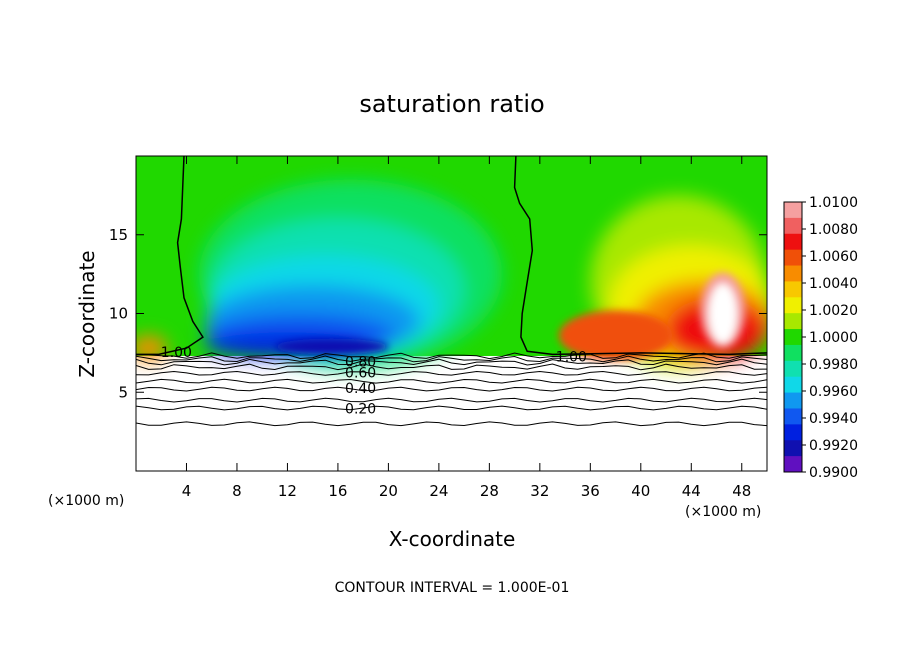 The width and height of the screenshot is (904, 654). What do you see at coordinates (590, 491) in the screenshot?
I see `x-tick-label: 36` at bounding box center [590, 491].